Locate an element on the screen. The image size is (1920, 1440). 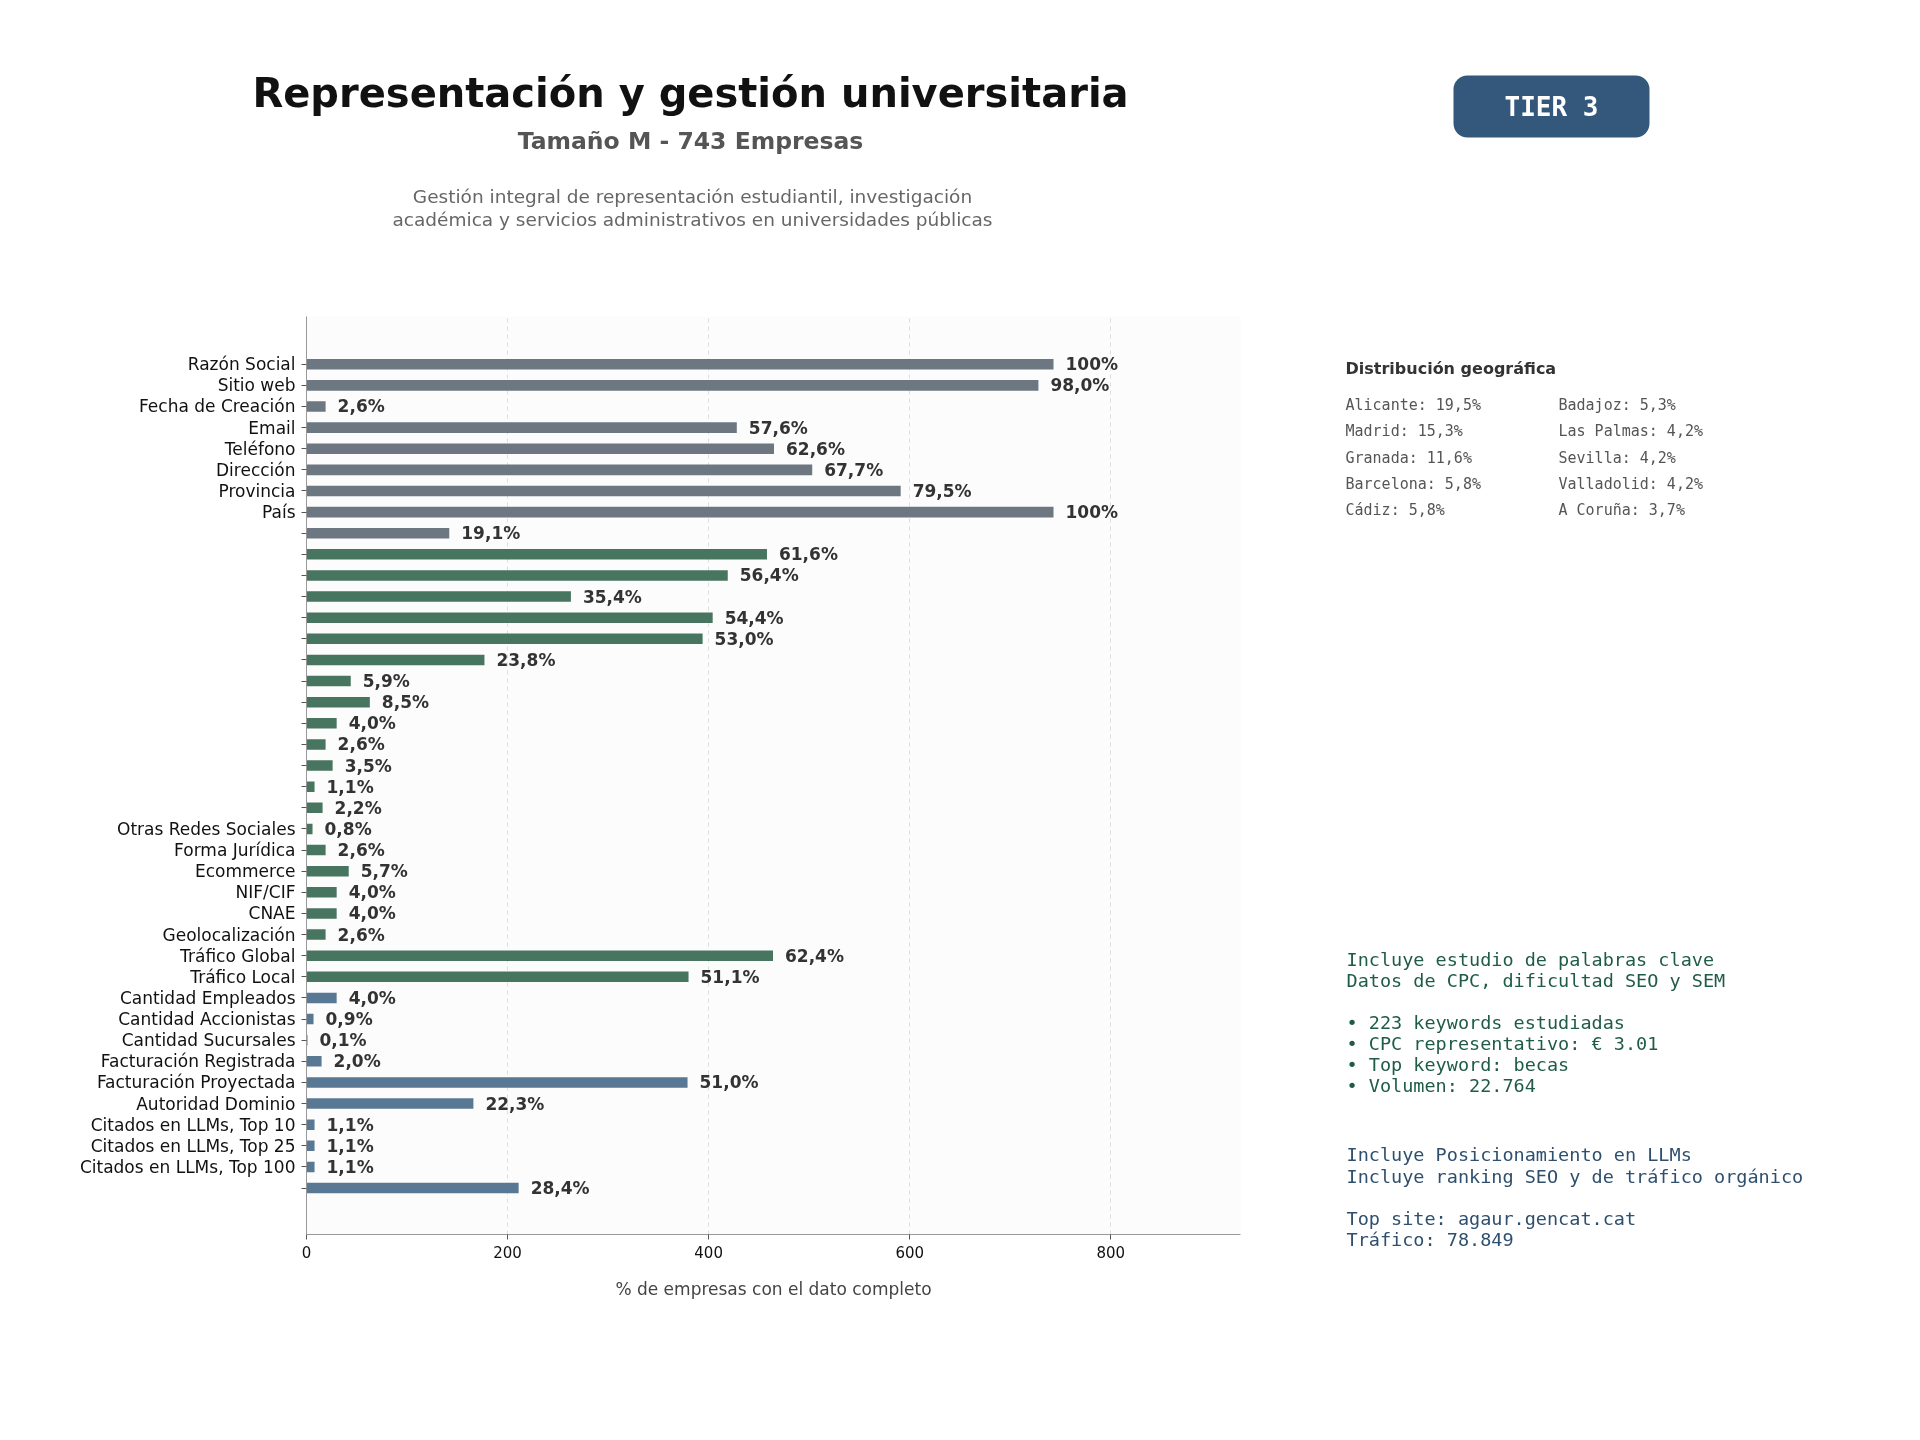
annotation: 22,3% is located at coordinates (515, 1103).